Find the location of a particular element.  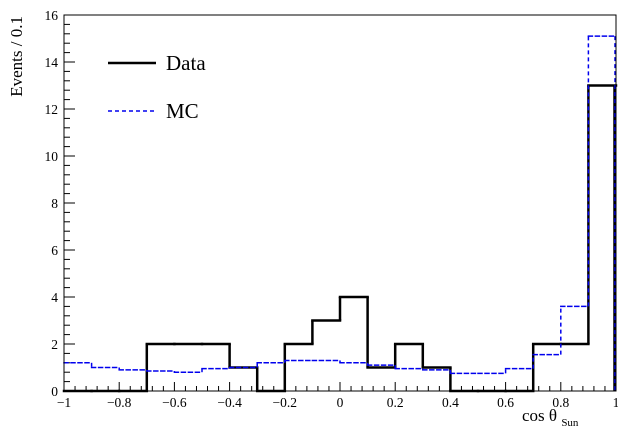

x-tick-label: −0.2 is located at coordinates (285, 402).